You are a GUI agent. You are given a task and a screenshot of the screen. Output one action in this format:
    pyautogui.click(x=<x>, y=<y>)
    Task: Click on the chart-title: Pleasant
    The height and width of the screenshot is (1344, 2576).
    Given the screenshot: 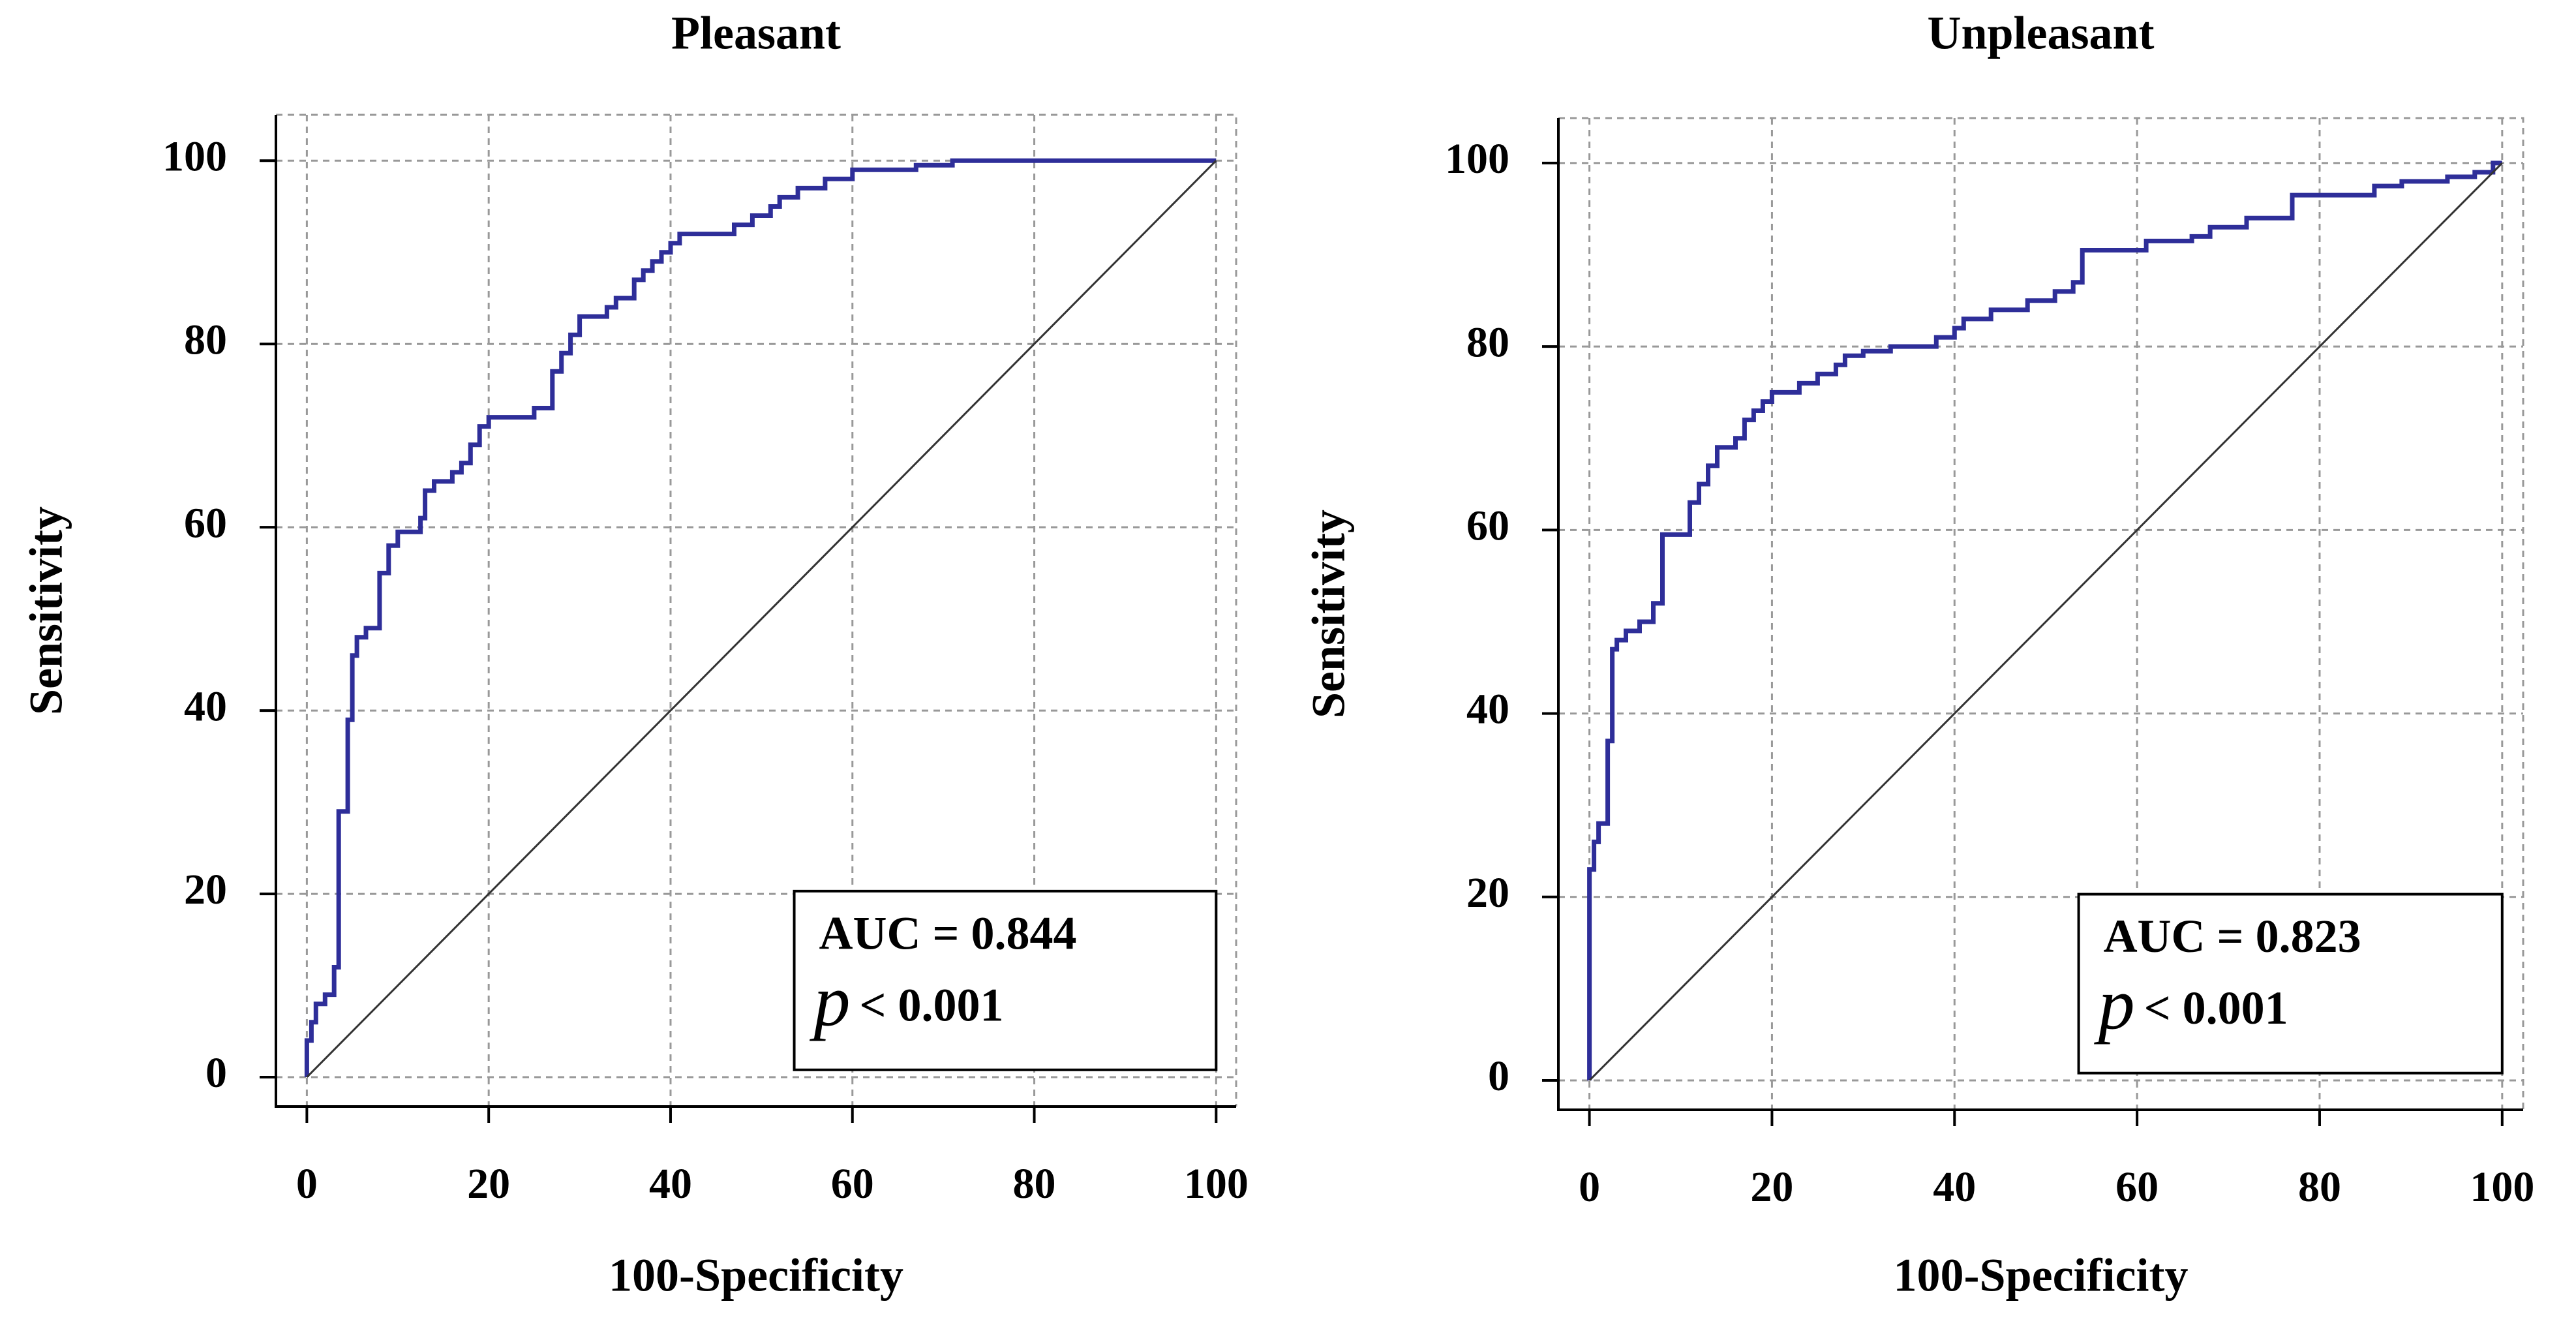 What is the action you would take?
    pyautogui.click(x=756, y=33)
    